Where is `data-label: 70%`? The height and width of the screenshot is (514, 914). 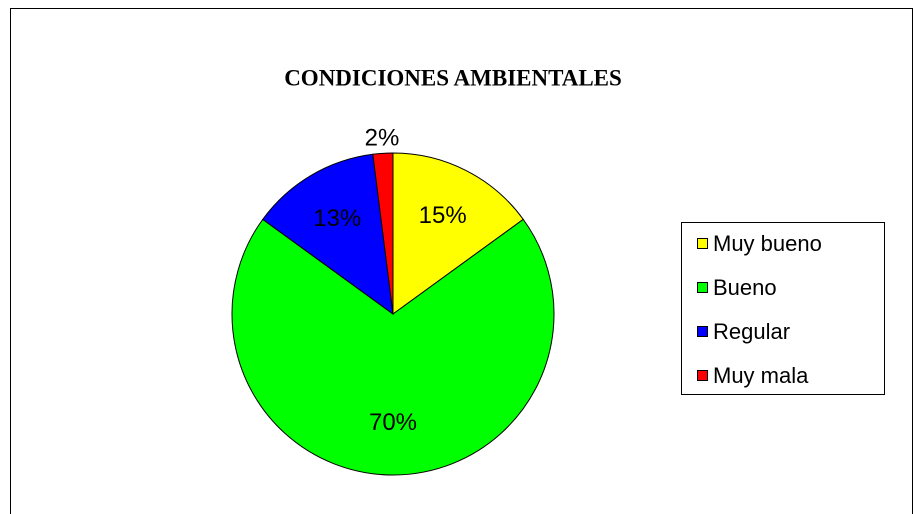 data-label: 70% is located at coordinates (393, 422).